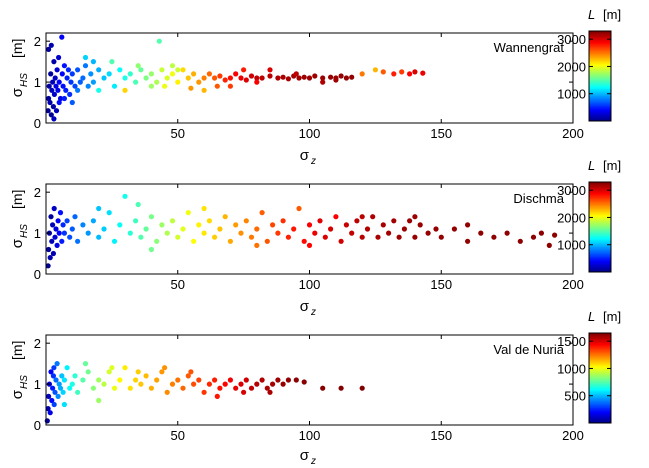  What do you see at coordinates (37, 343) in the screenshot?
I see `y-tick-label: 2` at bounding box center [37, 343].